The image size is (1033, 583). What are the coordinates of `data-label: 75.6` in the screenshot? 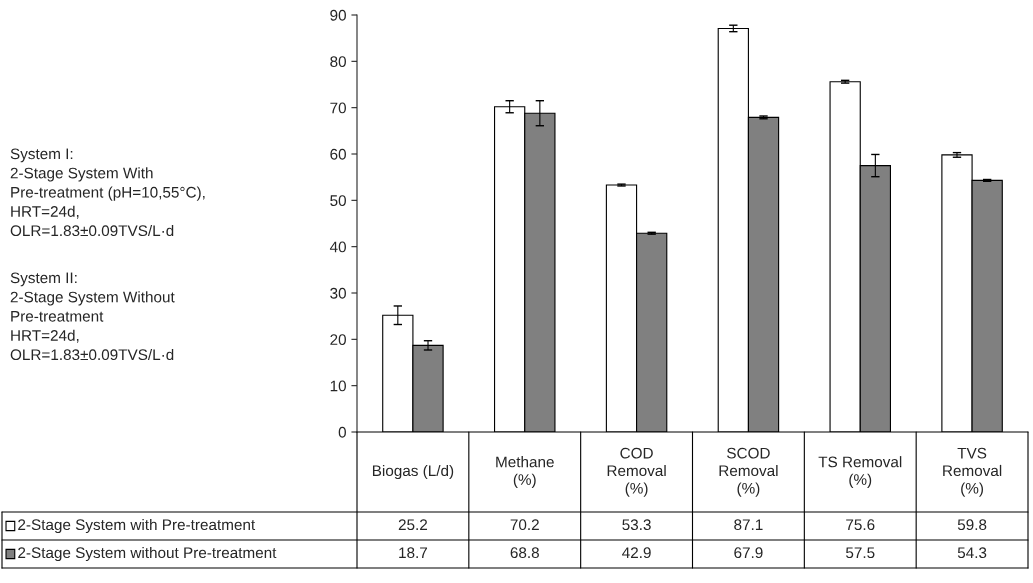 It's located at (860, 525).